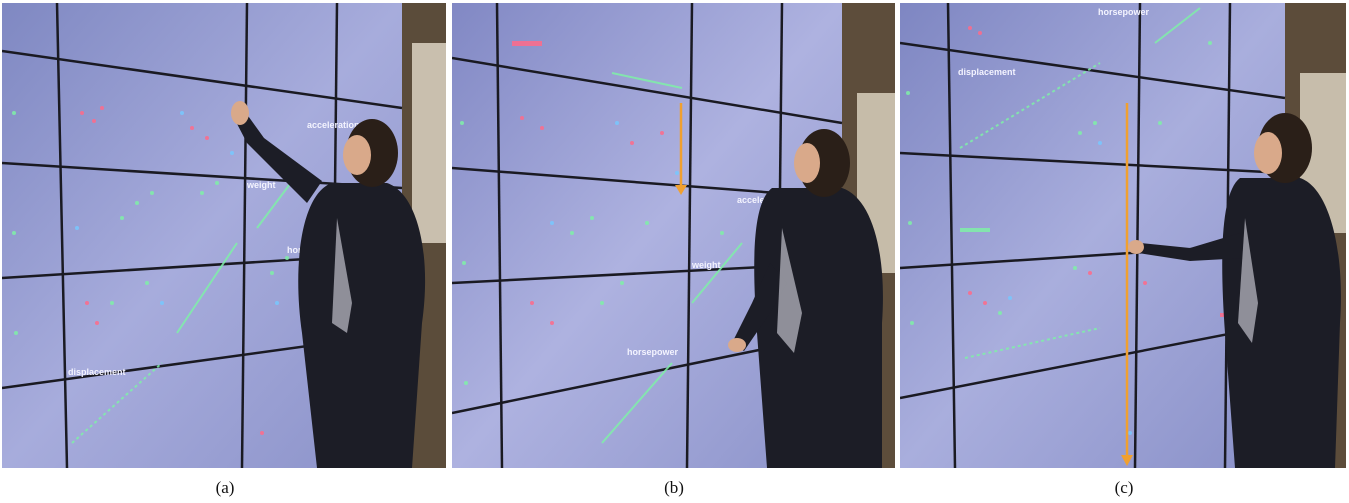 The height and width of the screenshot is (503, 1349). I want to click on scatterplot-matrix, so click(157, 275).